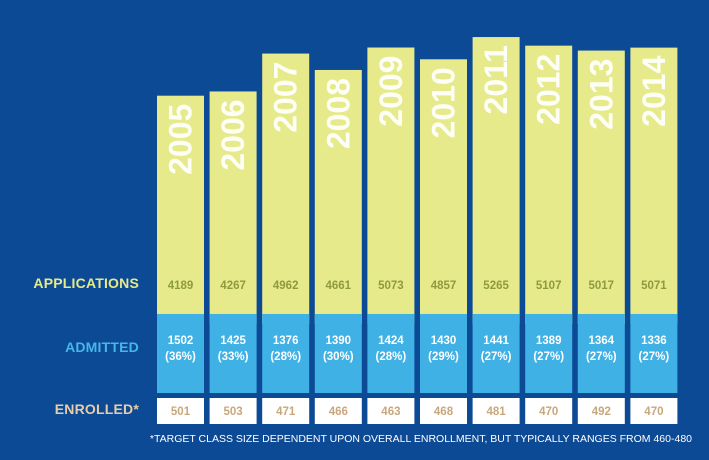 The image size is (709, 460). I want to click on applications-value-label: 4962, so click(286, 286).